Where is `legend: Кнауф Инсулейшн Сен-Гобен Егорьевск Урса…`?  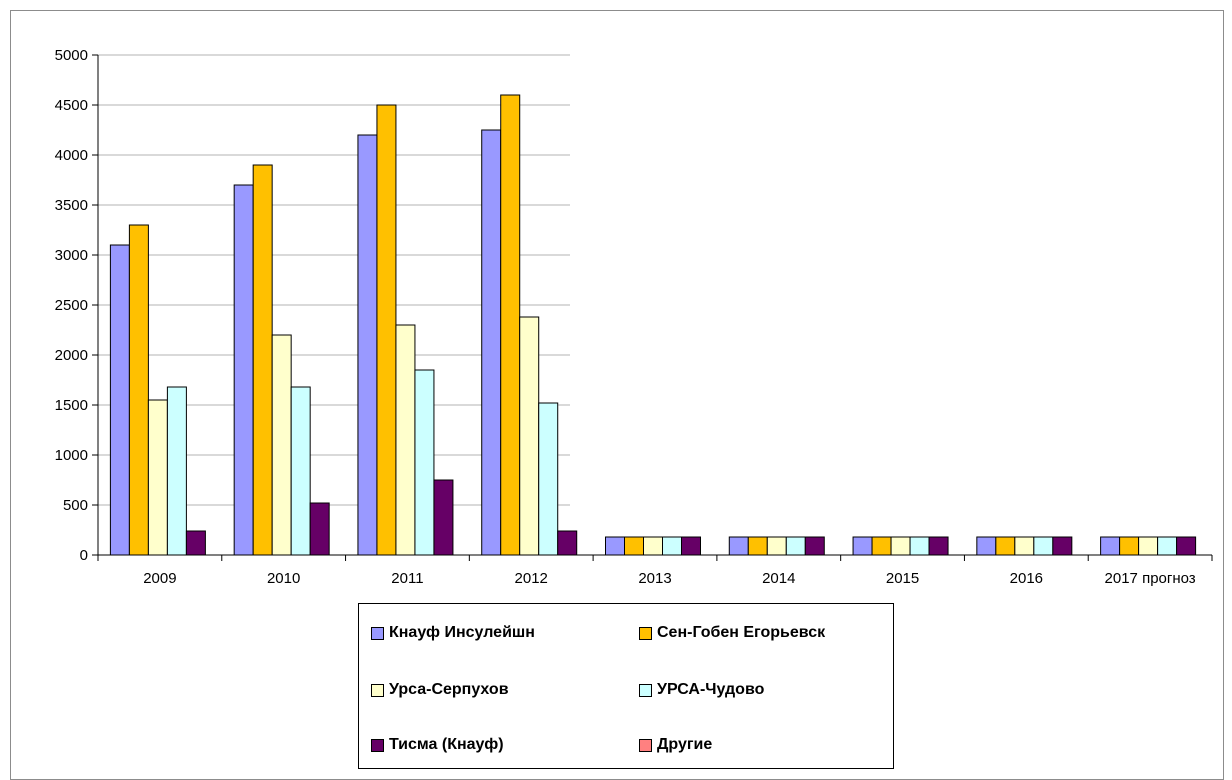
legend: Кнауф Инсулейшн Сен-Гобен Егорьевск Урса… is located at coordinates (626, 686).